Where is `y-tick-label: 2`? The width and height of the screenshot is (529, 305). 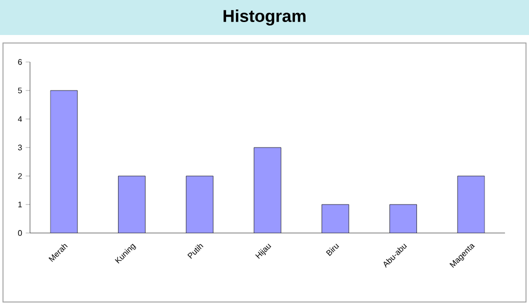 y-tick-label: 2 is located at coordinates (20, 176).